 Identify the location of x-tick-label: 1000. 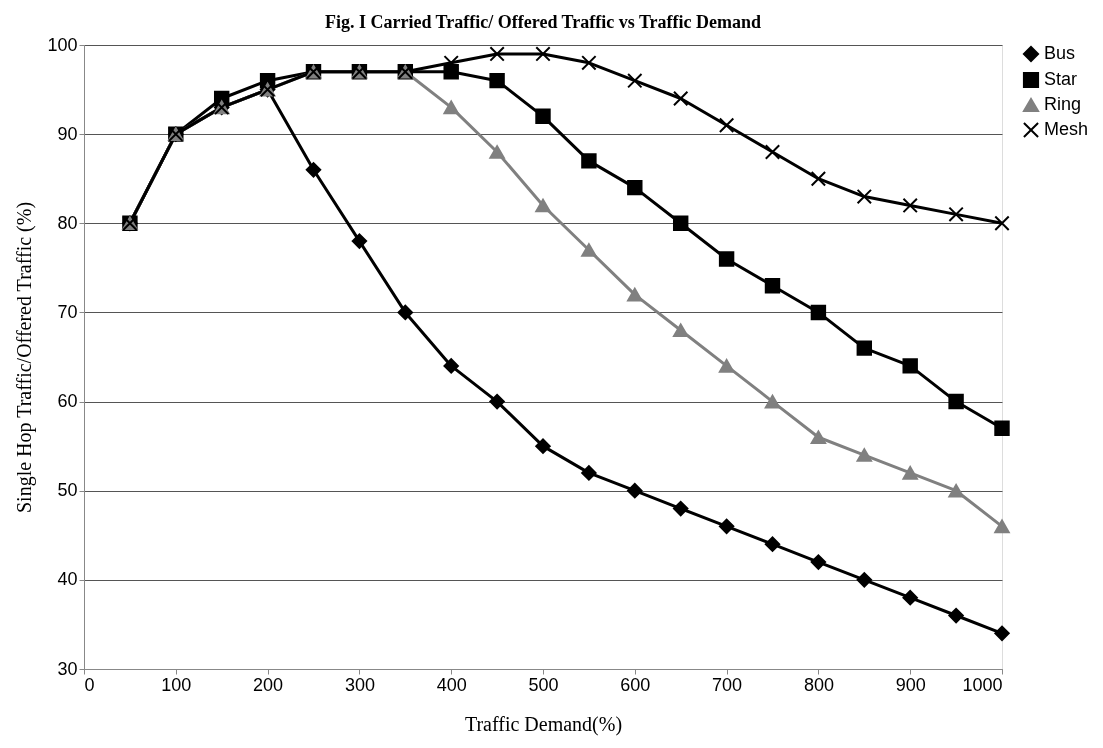
(982, 684).